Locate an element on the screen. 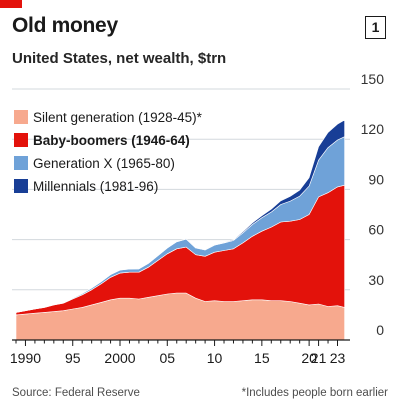 This screenshot has height=411, width=400. x-tick-label: 05 is located at coordinates (168, 358).